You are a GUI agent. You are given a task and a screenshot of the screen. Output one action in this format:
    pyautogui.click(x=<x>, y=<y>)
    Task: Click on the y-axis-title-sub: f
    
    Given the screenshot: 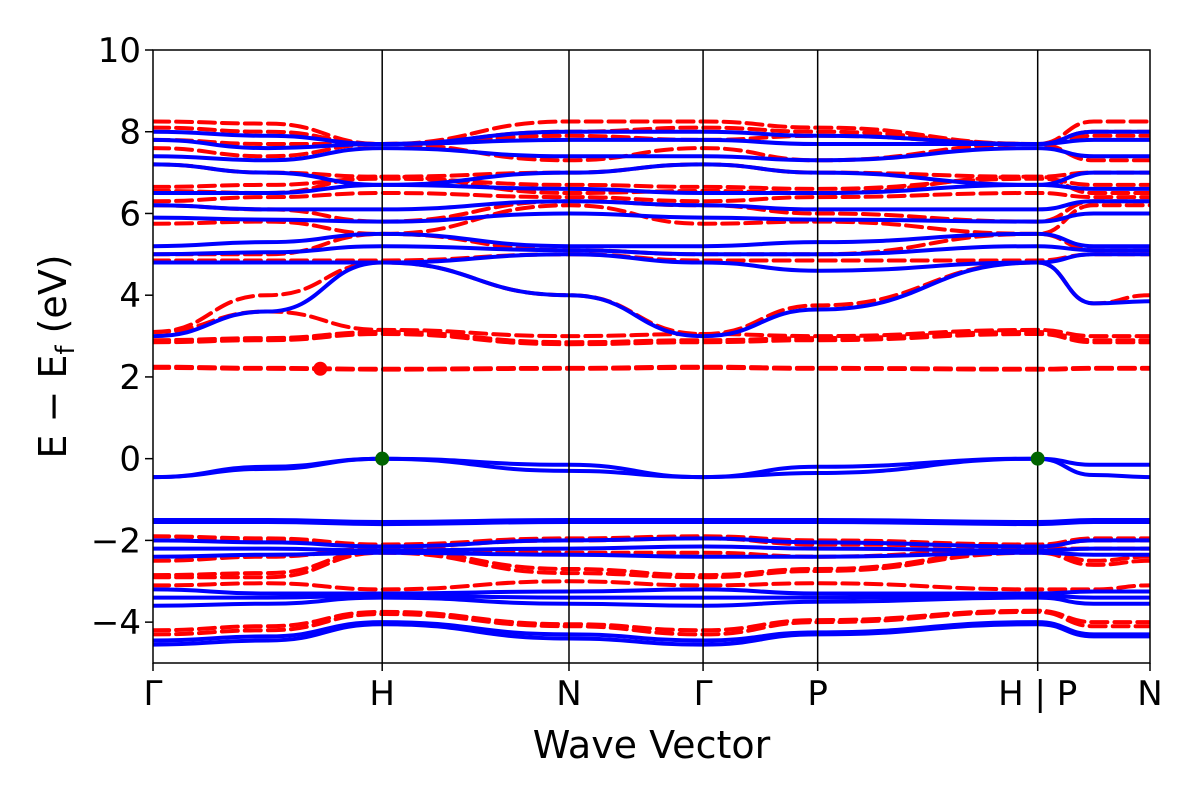 What is the action you would take?
    pyautogui.click(x=66, y=350)
    